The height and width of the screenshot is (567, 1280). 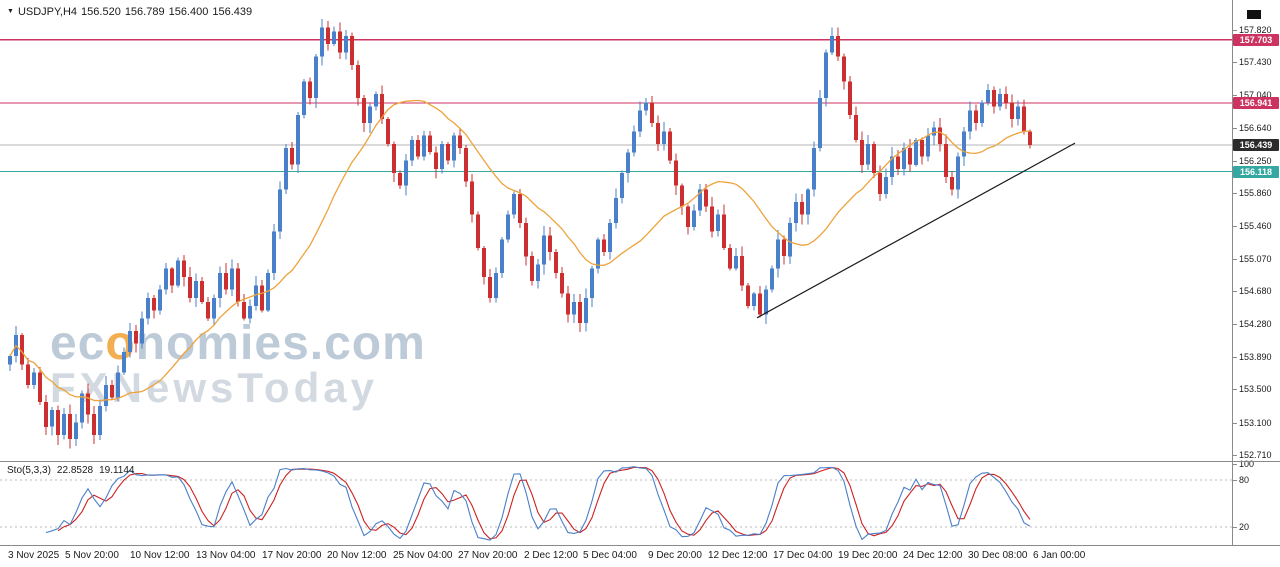 I want to click on time-tick-label: 27 Nov 20:00, so click(x=488, y=555).